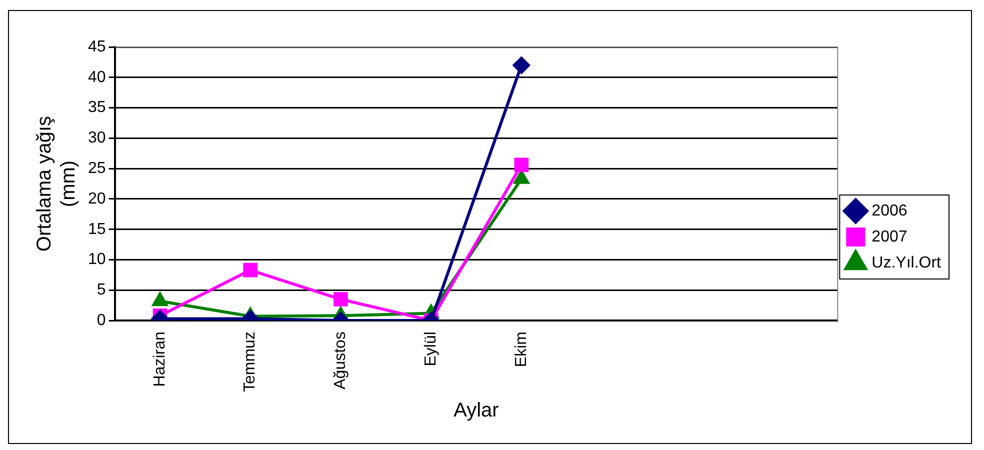  Describe the element at coordinates (250, 362) in the screenshot. I see `x-tick-label: Temmuz` at that location.